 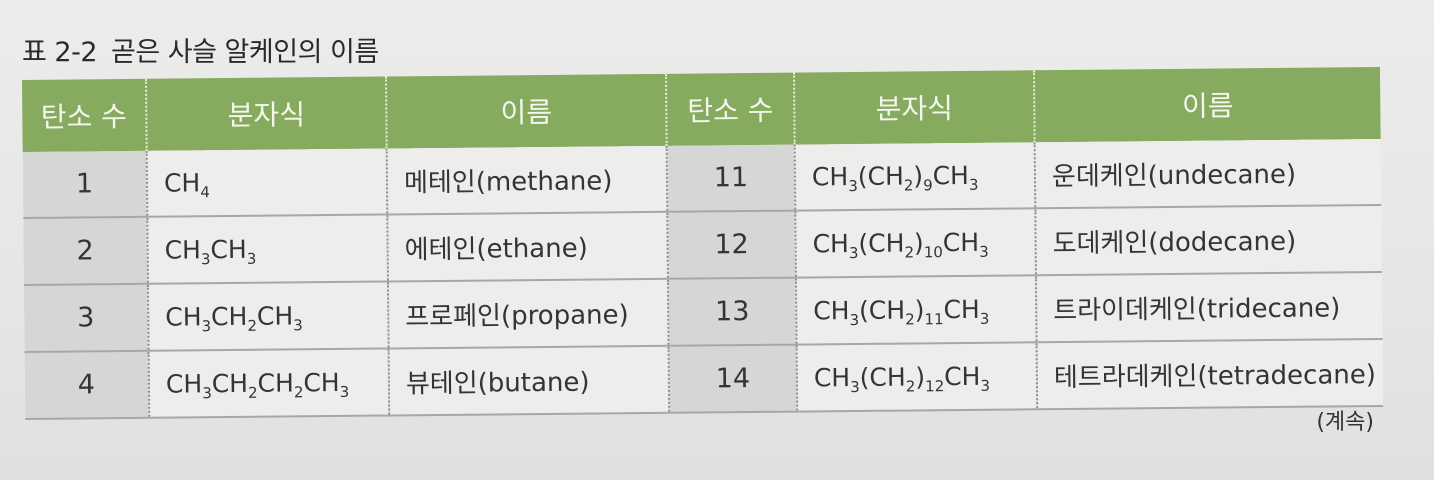 What do you see at coordinates (527, 246) in the screenshot?
I see `alkane-name-cell: 에테인(ethane)` at bounding box center [527, 246].